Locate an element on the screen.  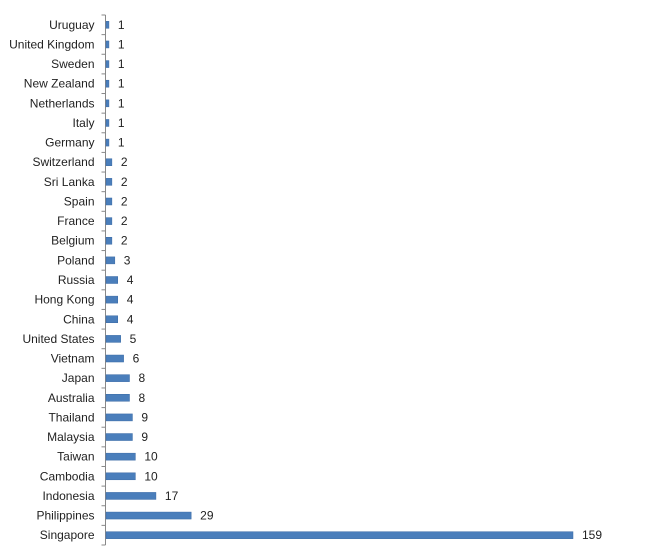
category-label: United Kingdom is located at coordinates (51, 44).